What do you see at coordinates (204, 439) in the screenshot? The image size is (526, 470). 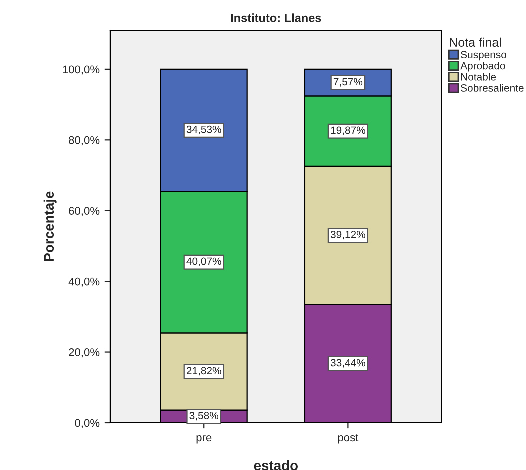 I see `x-tick-label: pre` at bounding box center [204, 439].